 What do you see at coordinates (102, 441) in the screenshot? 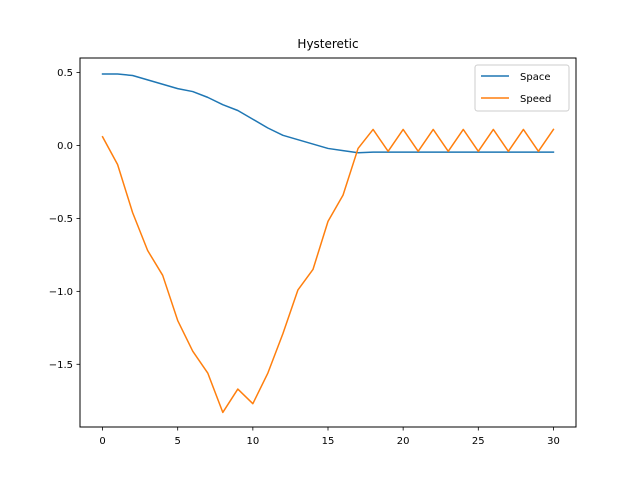
I see `x-tick-label: 0` at bounding box center [102, 441].